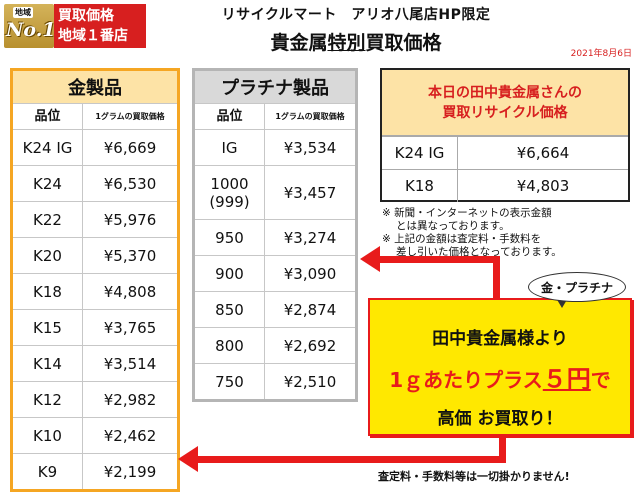  What do you see at coordinates (130, 255) in the screenshot?
I see `price-cell: ¥5,370` at bounding box center [130, 255].